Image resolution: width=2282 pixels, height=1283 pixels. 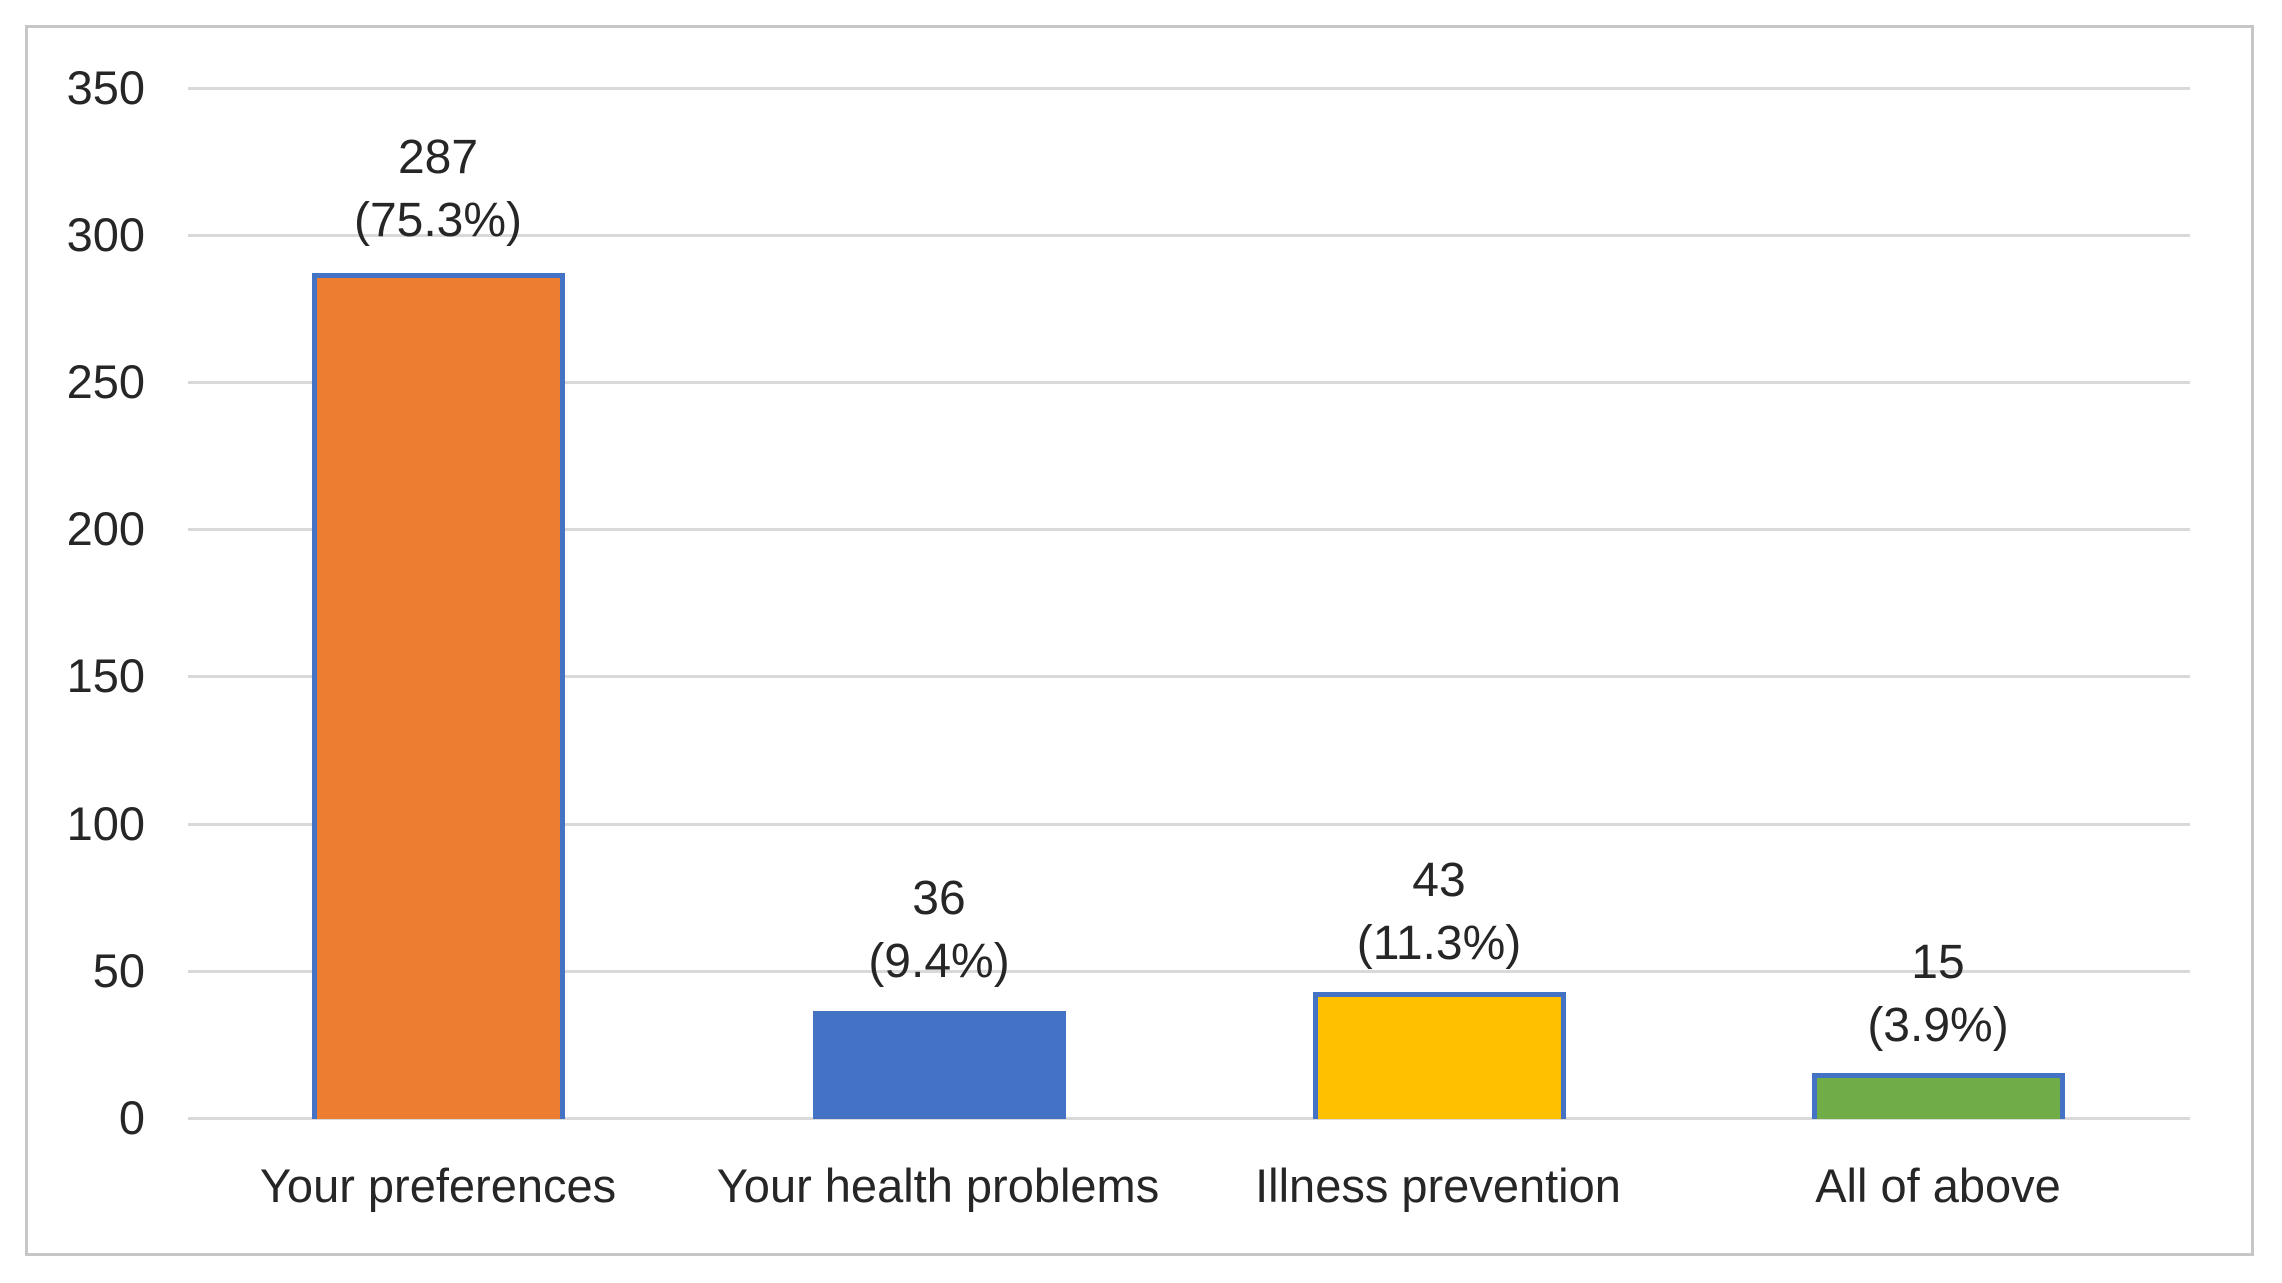 I want to click on bar-all-of-above, so click(x=1938, y=1096).